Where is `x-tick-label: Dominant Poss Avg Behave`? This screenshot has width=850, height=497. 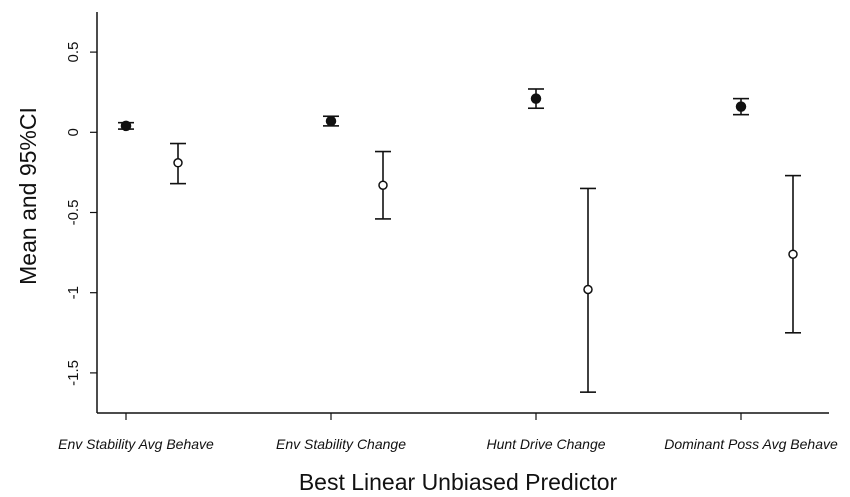
x-tick-label: Dominant Poss Avg Behave is located at coordinates (751, 444).